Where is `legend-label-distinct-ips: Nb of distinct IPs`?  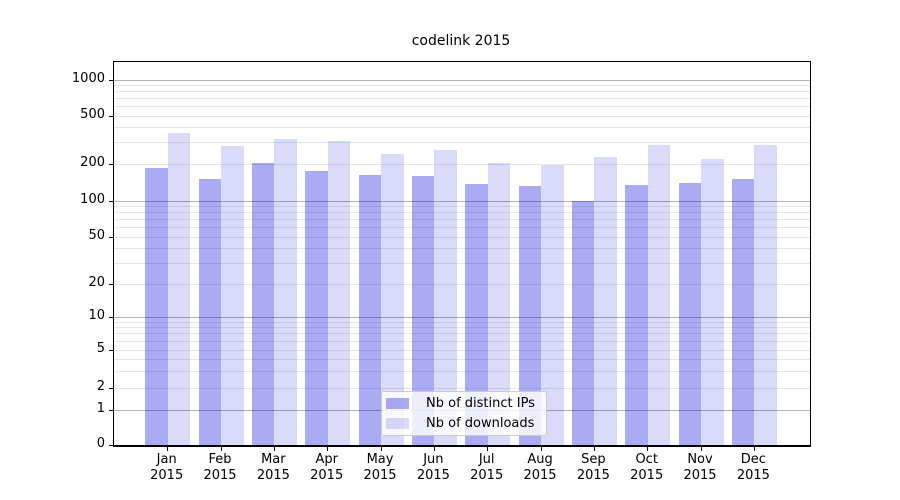
legend-label-distinct-ips: Nb of distinct IPs is located at coordinates (480, 403).